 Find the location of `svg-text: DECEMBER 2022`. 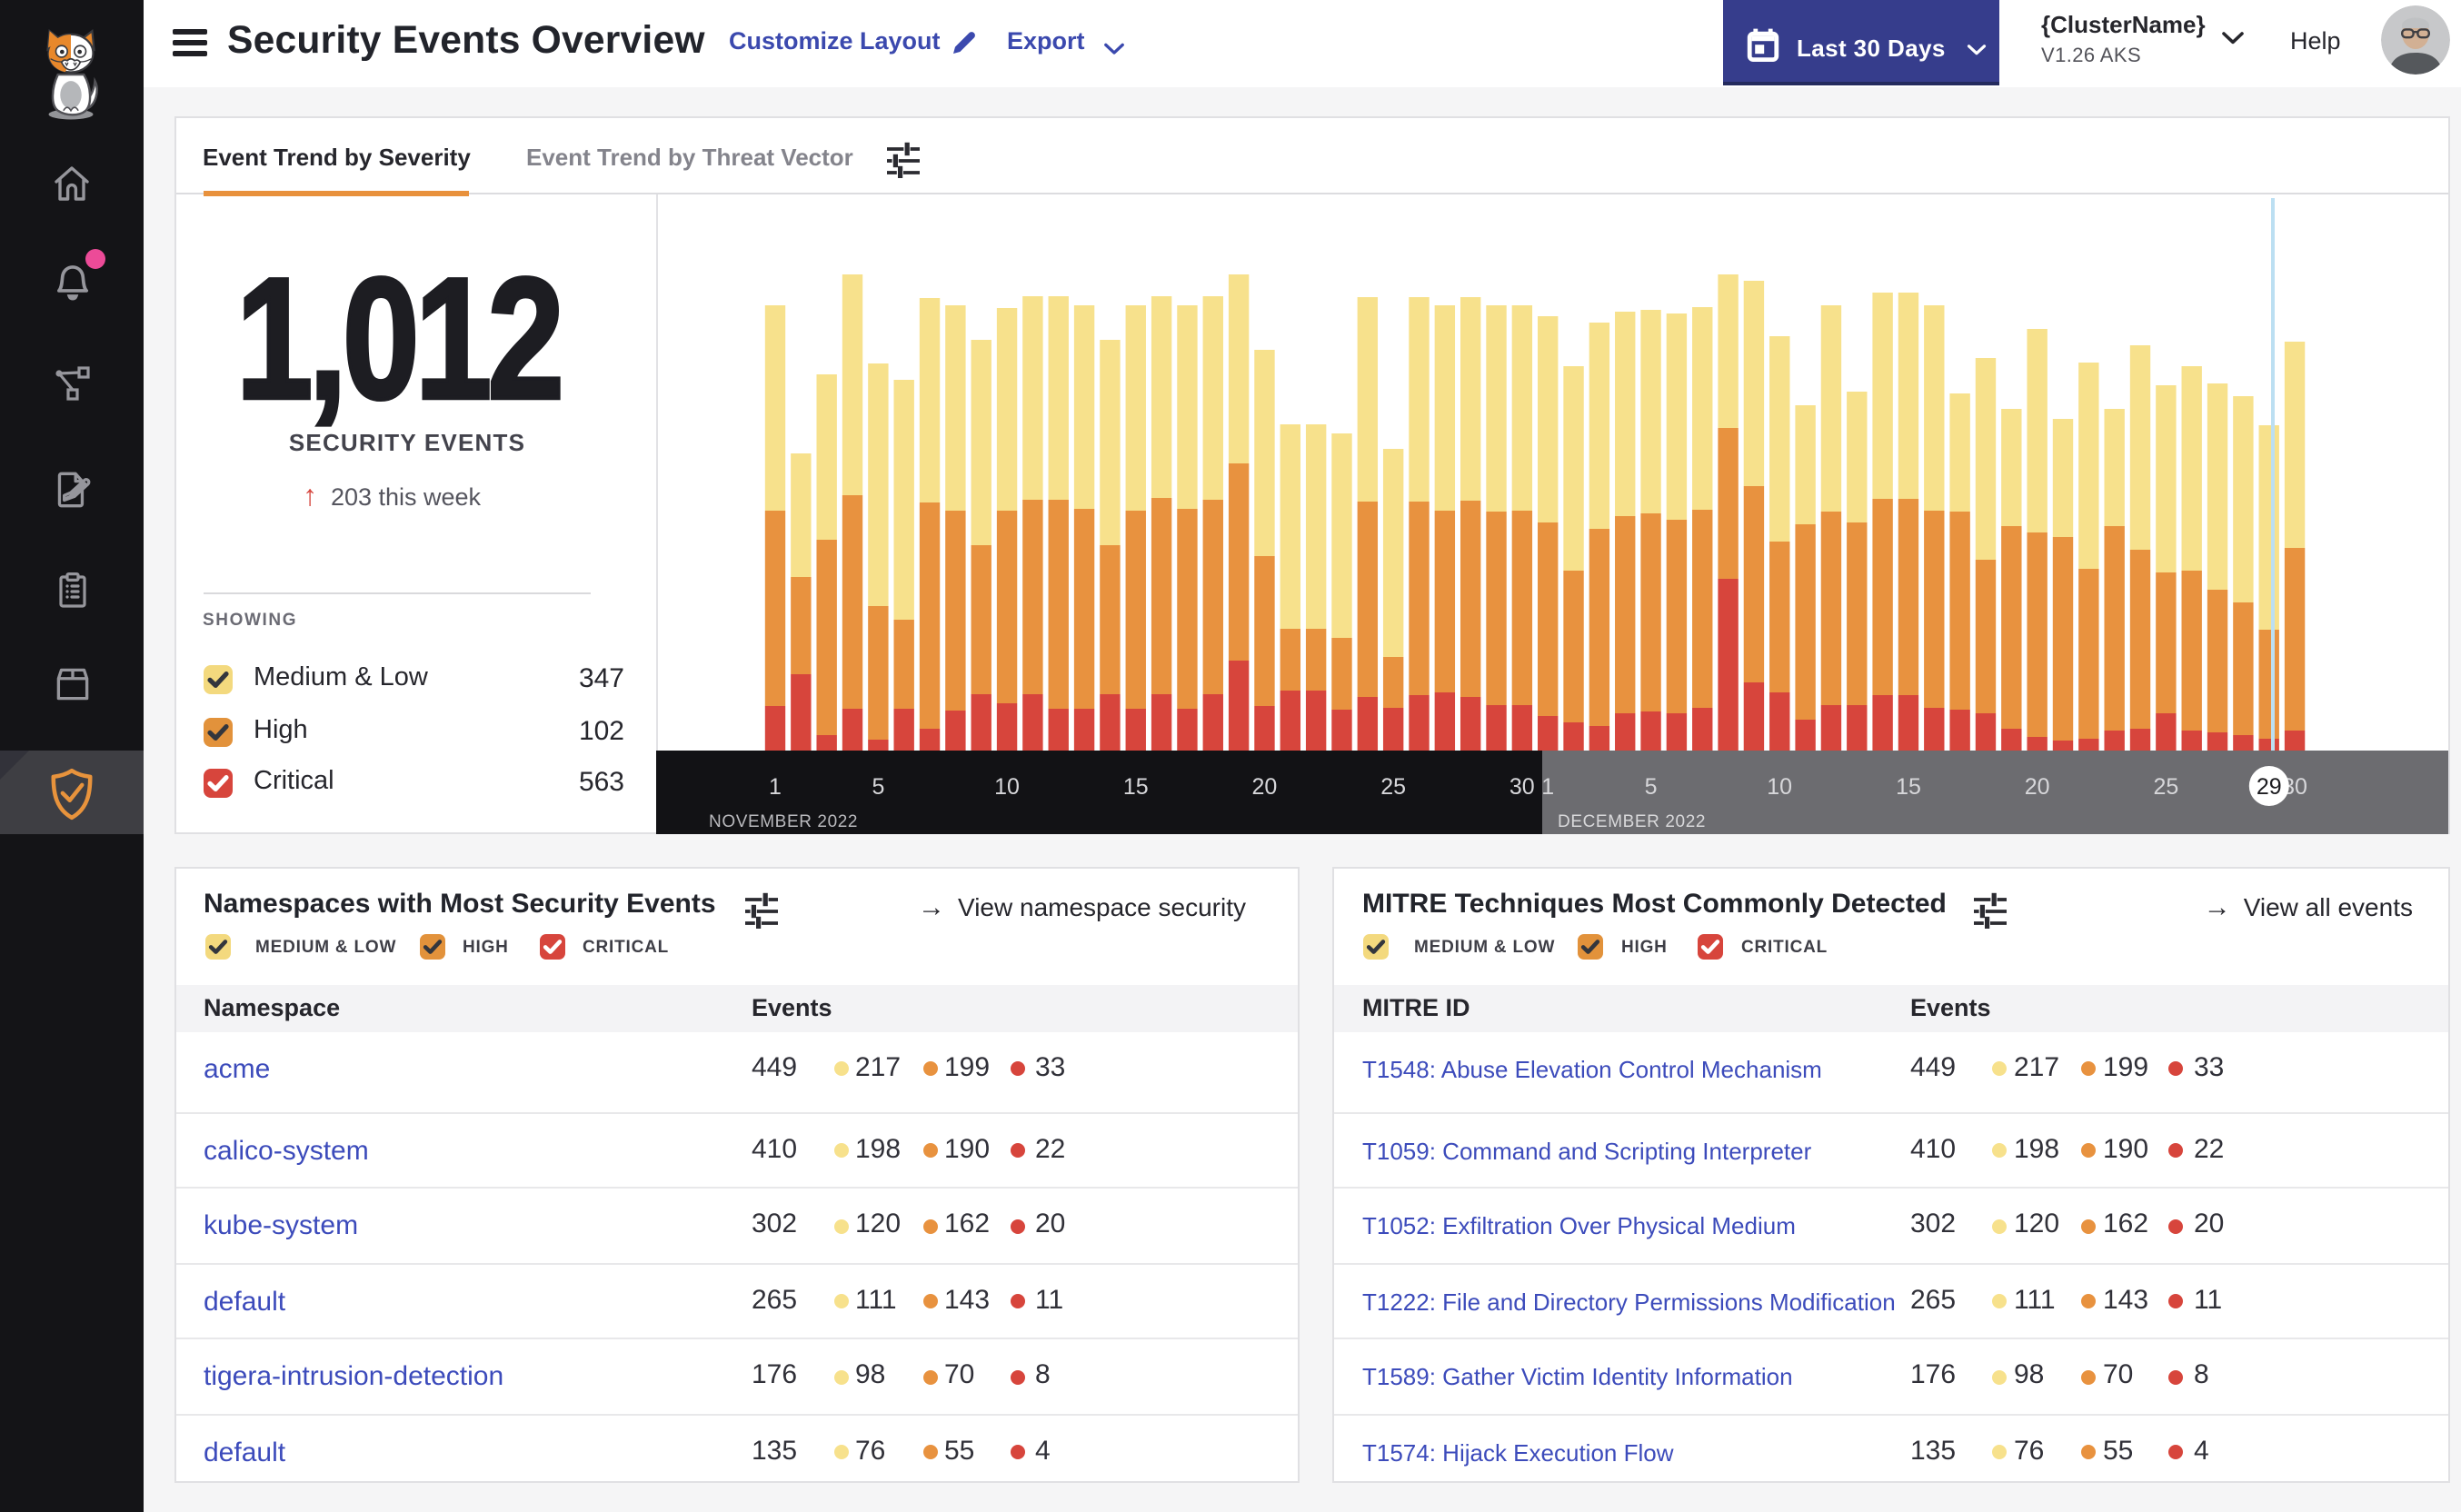

svg-text: DECEMBER 2022 is located at coordinates (1632, 821).